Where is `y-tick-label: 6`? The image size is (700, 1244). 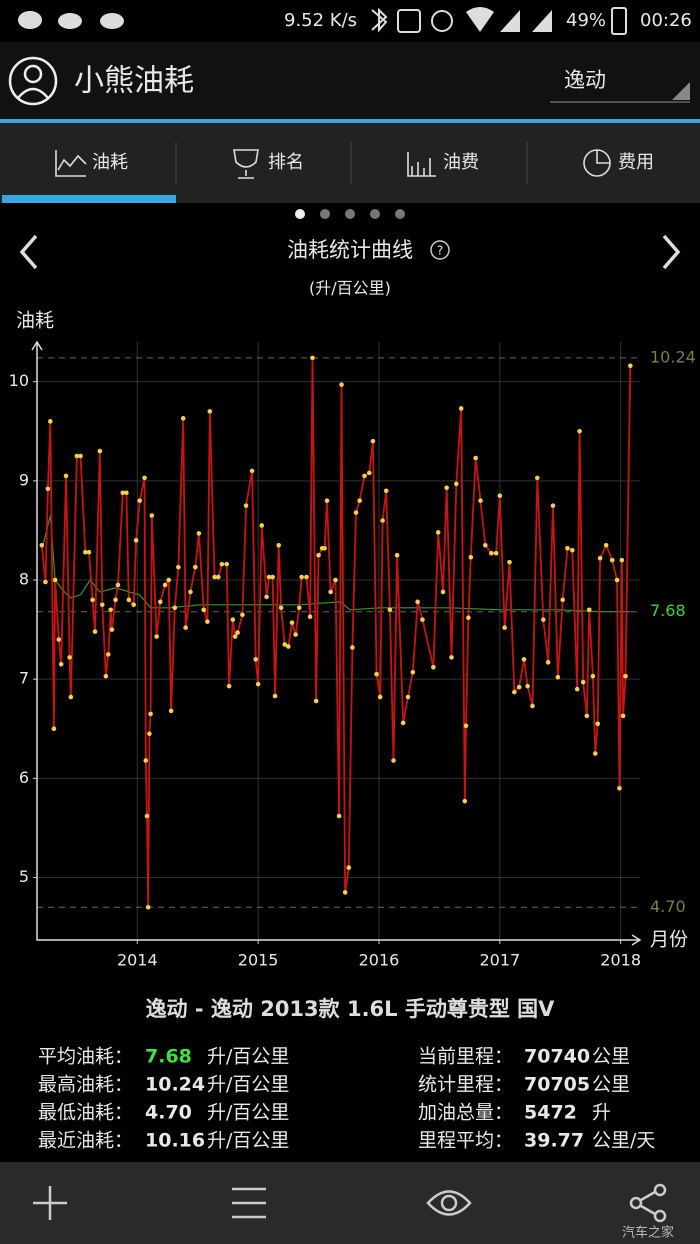
y-tick-label: 6 is located at coordinates (24, 777).